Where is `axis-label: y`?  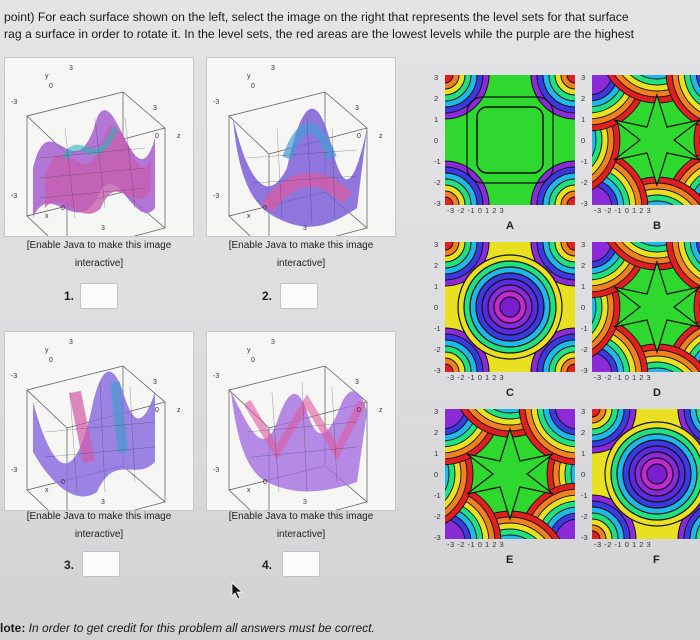 axis-label: y is located at coordinates (47, 350).